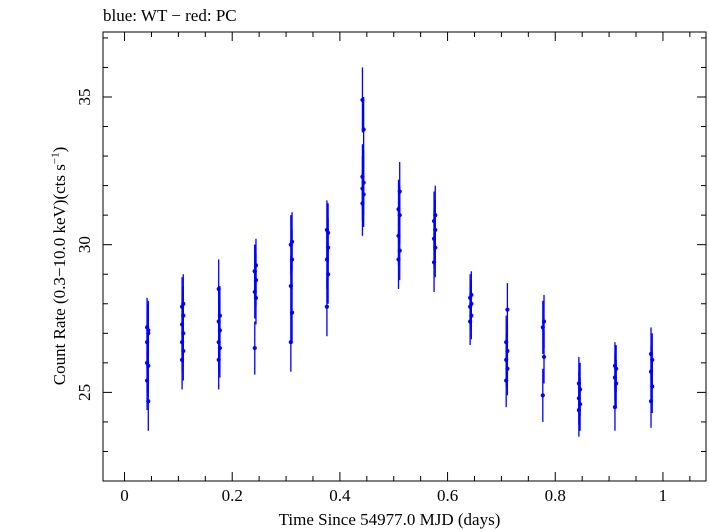 This screenshot has width=709, height=532. I want to click on y-tick-label: 35, so click(84, 96).